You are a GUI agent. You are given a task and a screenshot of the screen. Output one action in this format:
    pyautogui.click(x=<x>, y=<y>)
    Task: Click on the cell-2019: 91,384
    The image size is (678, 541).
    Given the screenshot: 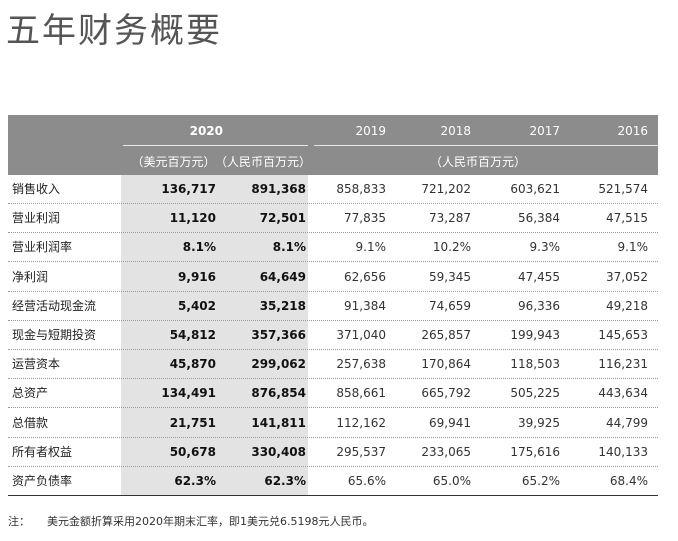 What is the action you would take?
    pyautogui.click(x=365, y=305)
    